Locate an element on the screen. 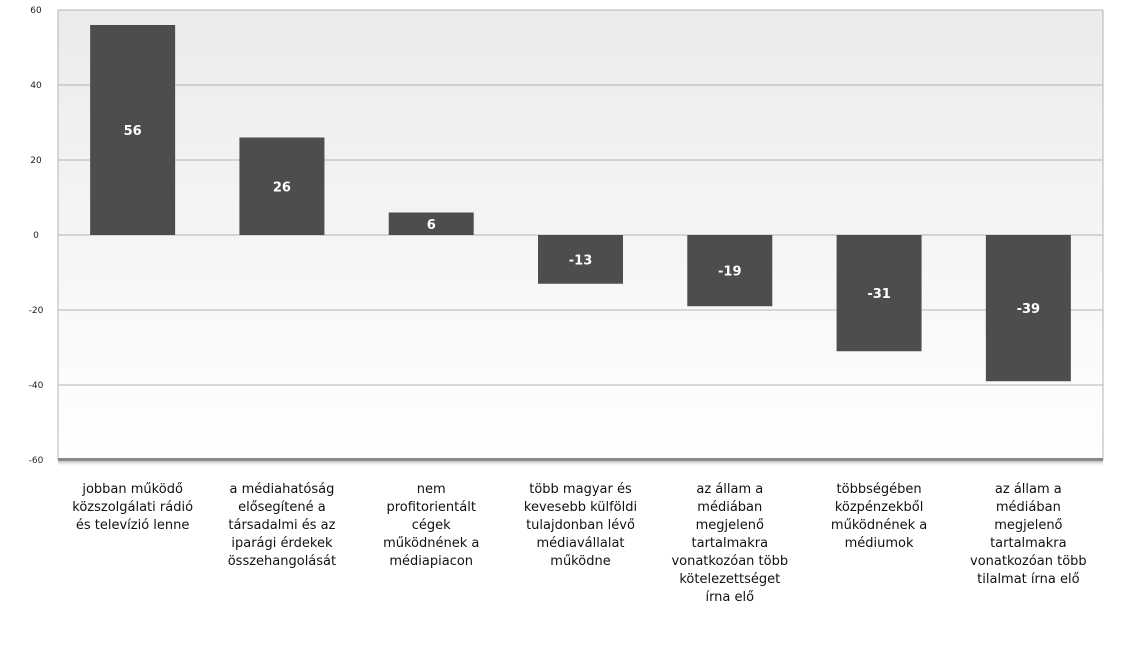 The image size is (1131, 646). y-tick-label: 20 is located at coordinates (36, 161).